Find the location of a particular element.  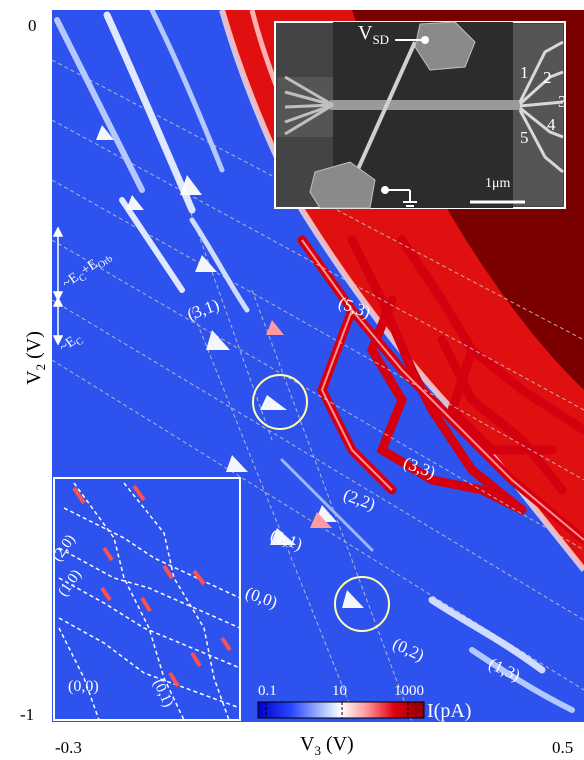

gate-4: 4 is located at coordinates (551, 124).